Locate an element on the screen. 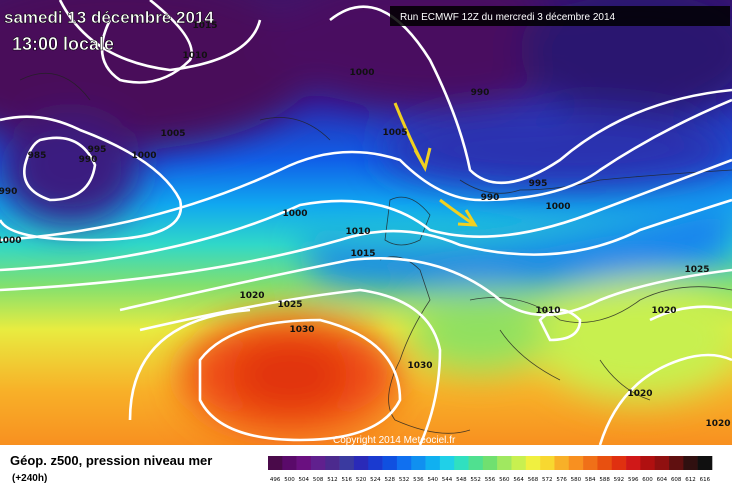 The image size is (732, 488). copyright: Copyright 2014 Meteociel.fr is located at coordinates (394, 440).